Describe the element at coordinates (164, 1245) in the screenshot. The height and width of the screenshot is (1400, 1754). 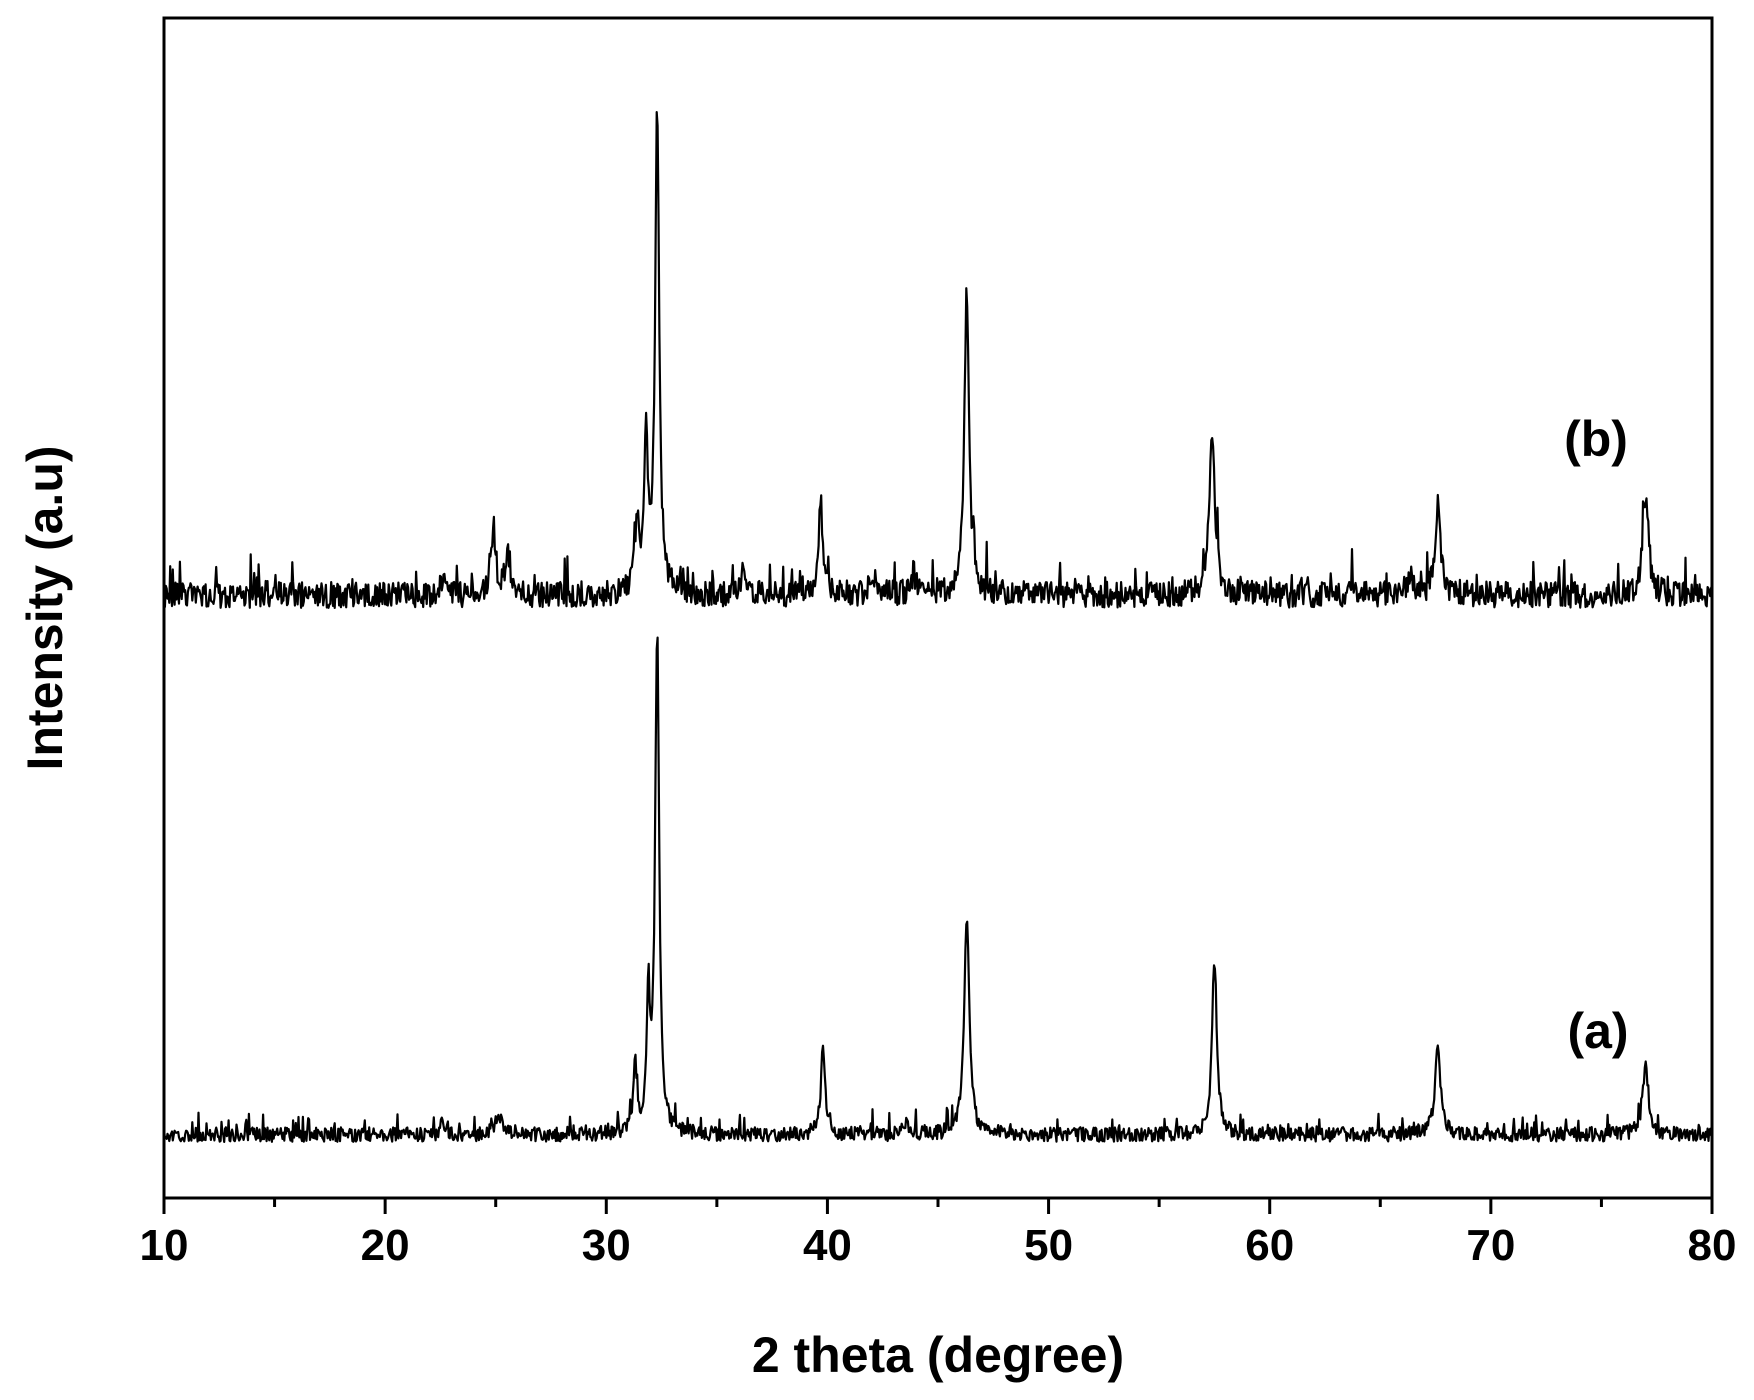
I see `x-tick-label: 10` at that location.